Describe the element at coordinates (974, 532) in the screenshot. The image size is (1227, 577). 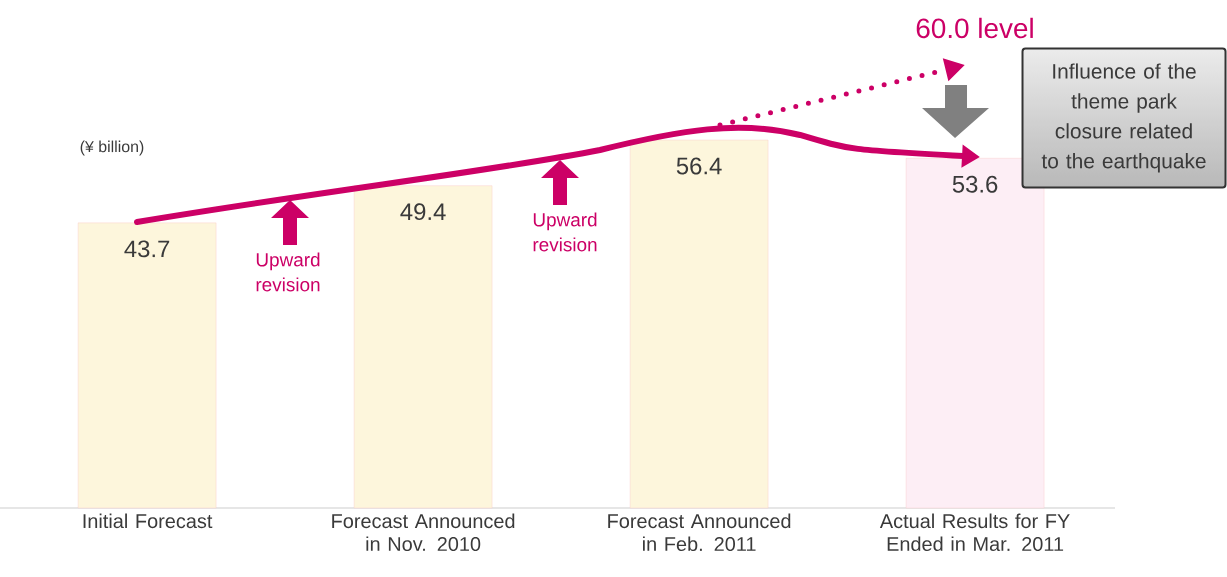
I see `x-tick-label: Actual Results for FY Ended in Mar. 2011` at that location.